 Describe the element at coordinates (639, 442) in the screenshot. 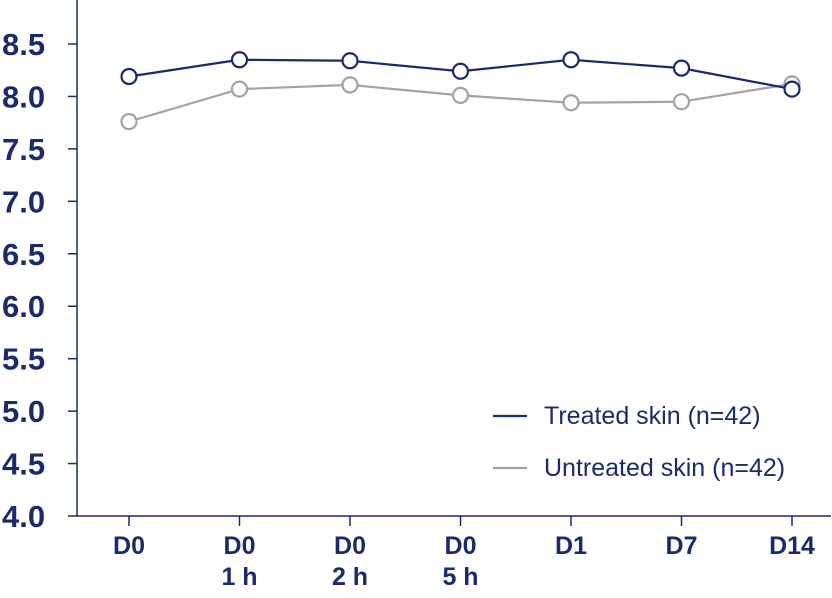

I see `chart-legend: Treated skin (n=42) Untreated skin (n=42)` at that location.